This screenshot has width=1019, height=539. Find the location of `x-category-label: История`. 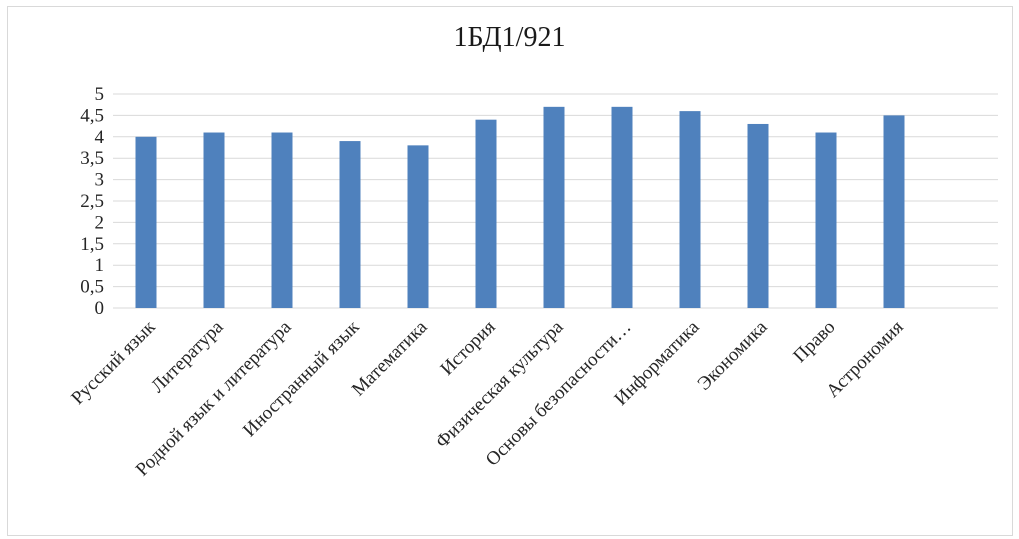

x-category-label: История is located at coordinates (468, 348).